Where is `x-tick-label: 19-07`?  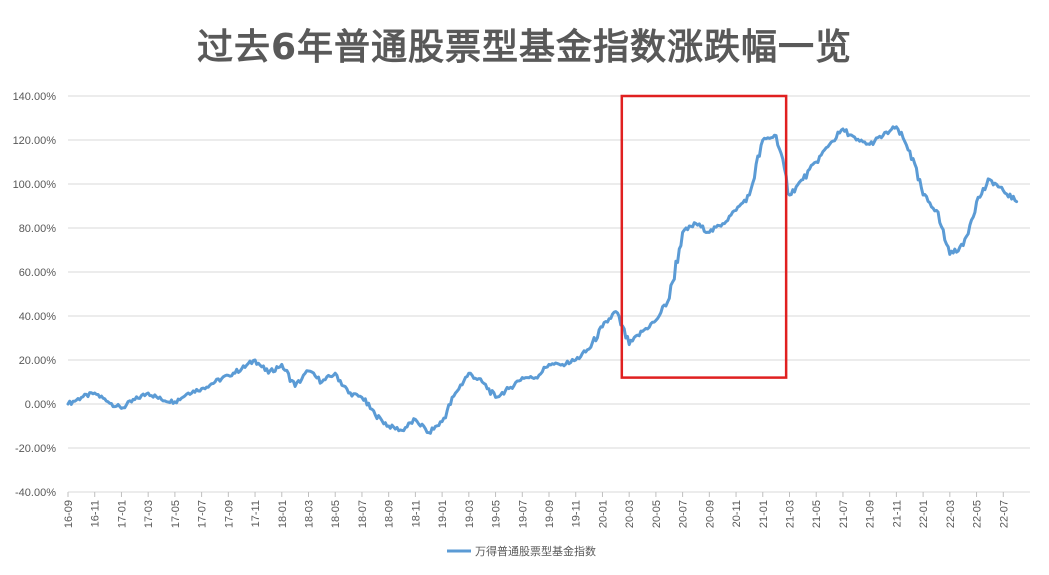 x-tick-label: 19-07 is located at coordinates (523, 514).